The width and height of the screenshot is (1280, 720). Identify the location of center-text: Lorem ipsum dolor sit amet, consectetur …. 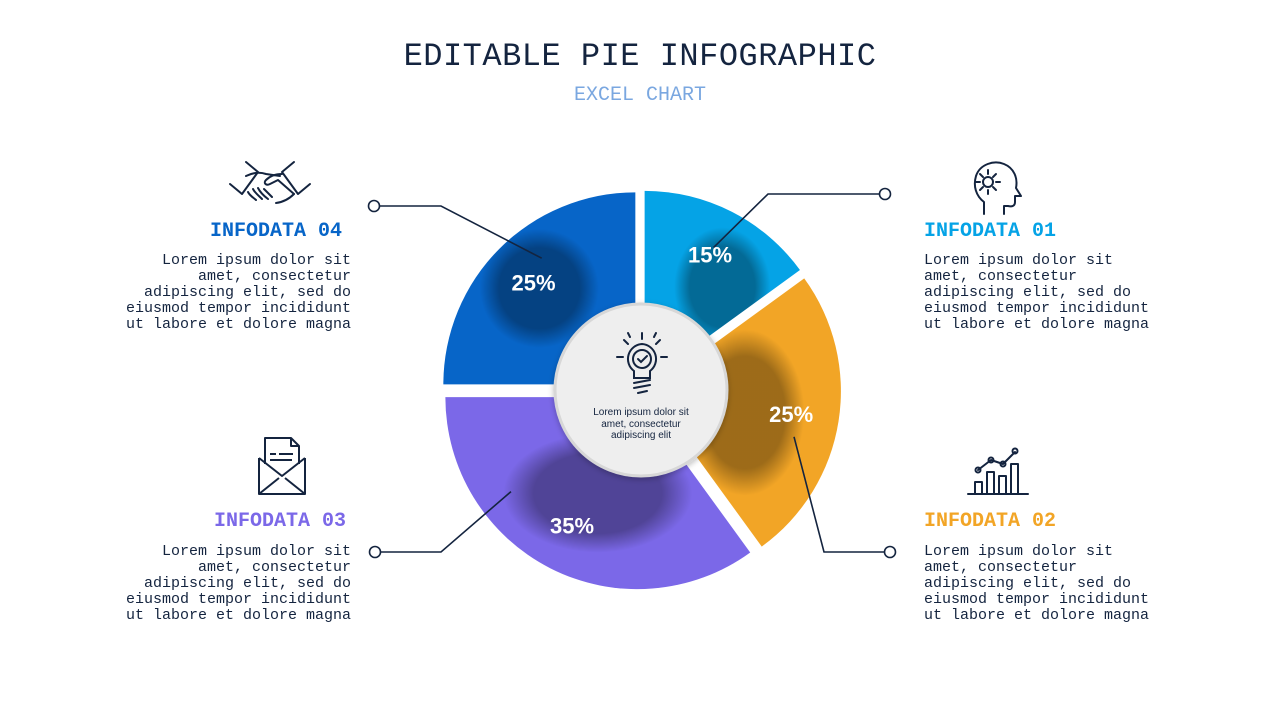
(641, 424).